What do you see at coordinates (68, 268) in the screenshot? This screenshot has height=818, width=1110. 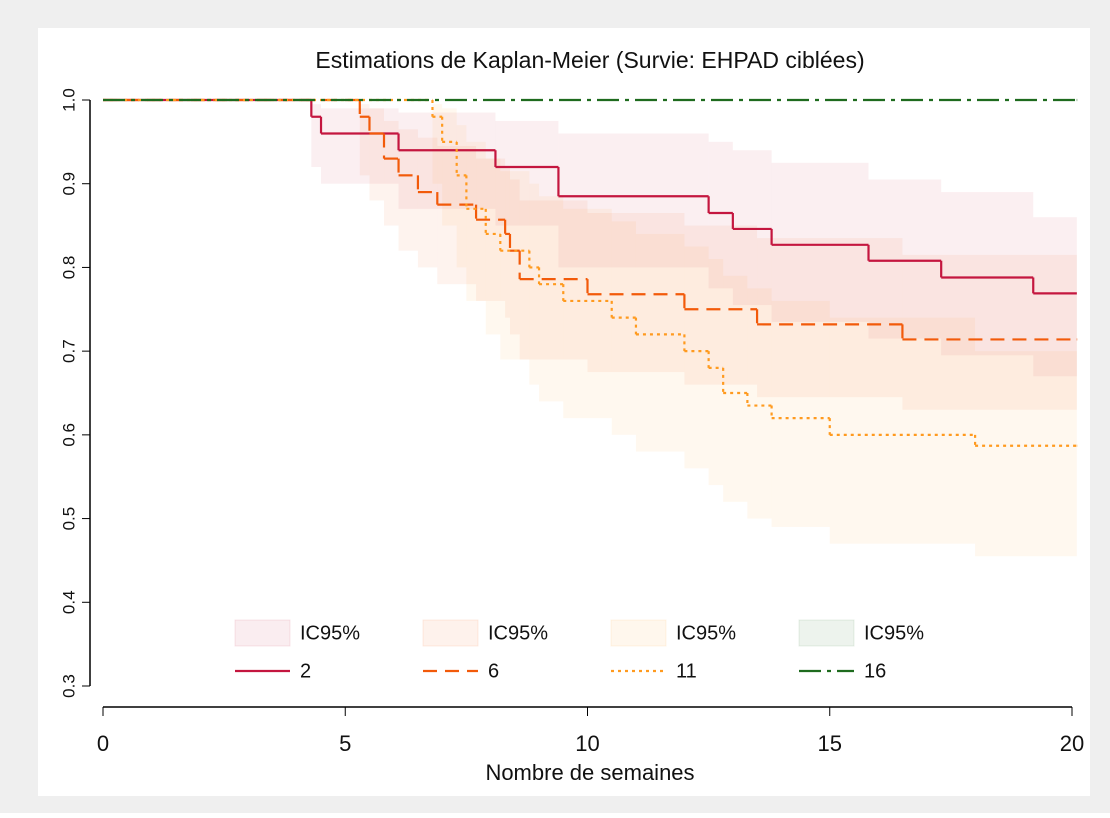 I see `y-tick-label: 0.8` at bounding box center [68, 268].